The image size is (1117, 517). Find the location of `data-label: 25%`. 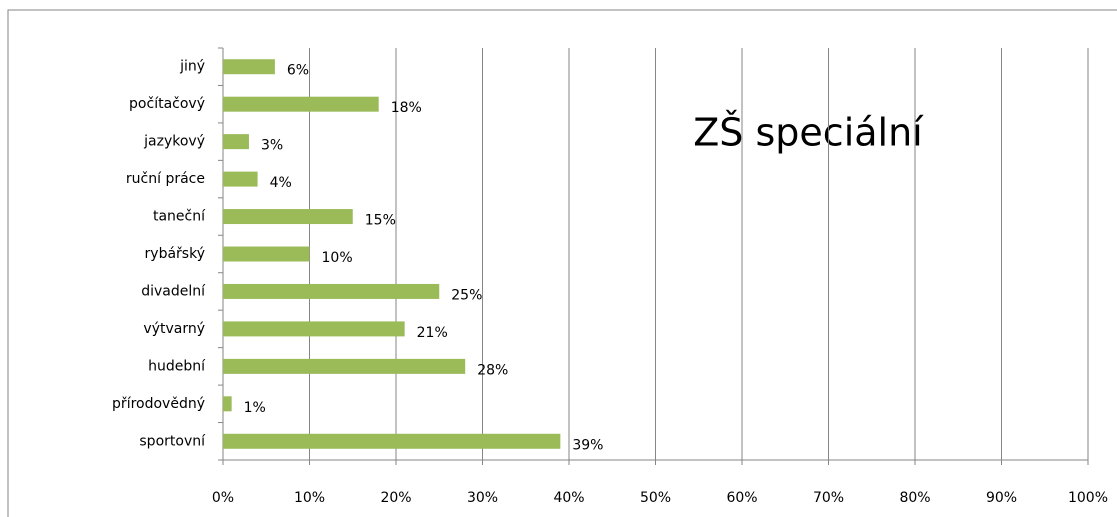

data-label: 25% is located at coordinates (466, 295).